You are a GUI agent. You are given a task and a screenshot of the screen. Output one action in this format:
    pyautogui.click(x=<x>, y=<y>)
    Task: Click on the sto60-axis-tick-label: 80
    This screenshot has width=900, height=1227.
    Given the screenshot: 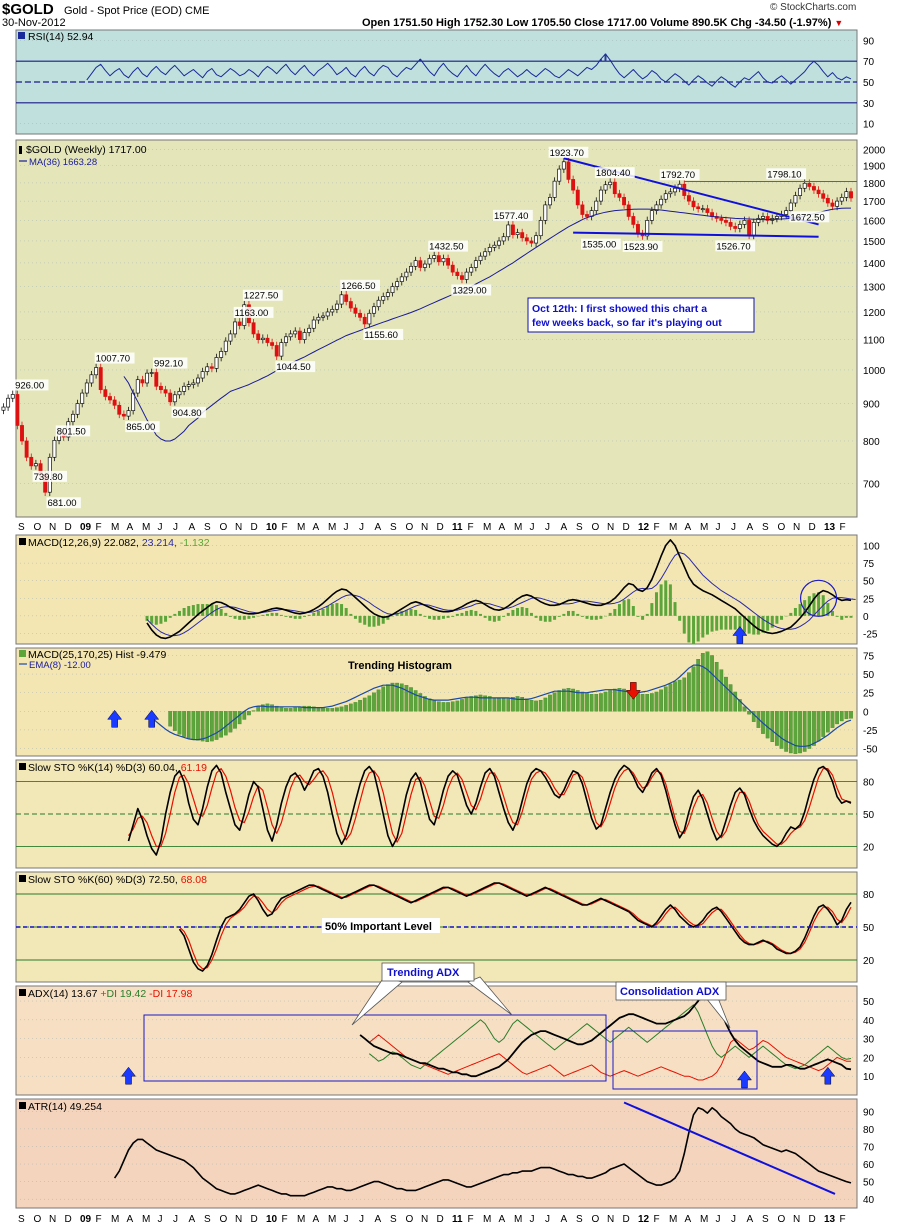 What is the action you would take?
    pyautogui.click(x=869, y=895)
    